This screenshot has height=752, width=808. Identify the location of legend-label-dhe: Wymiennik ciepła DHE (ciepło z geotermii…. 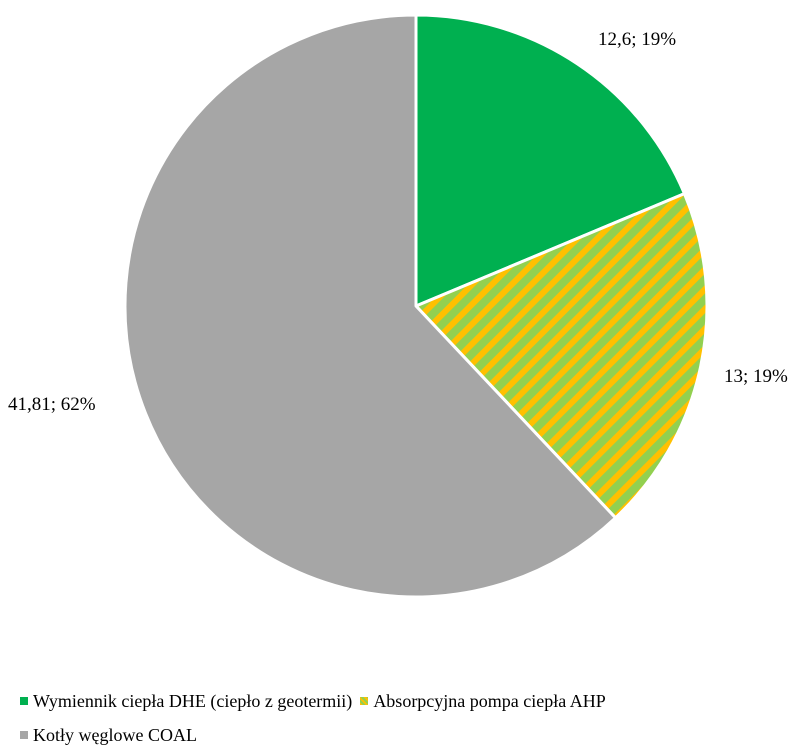
(193, 701).